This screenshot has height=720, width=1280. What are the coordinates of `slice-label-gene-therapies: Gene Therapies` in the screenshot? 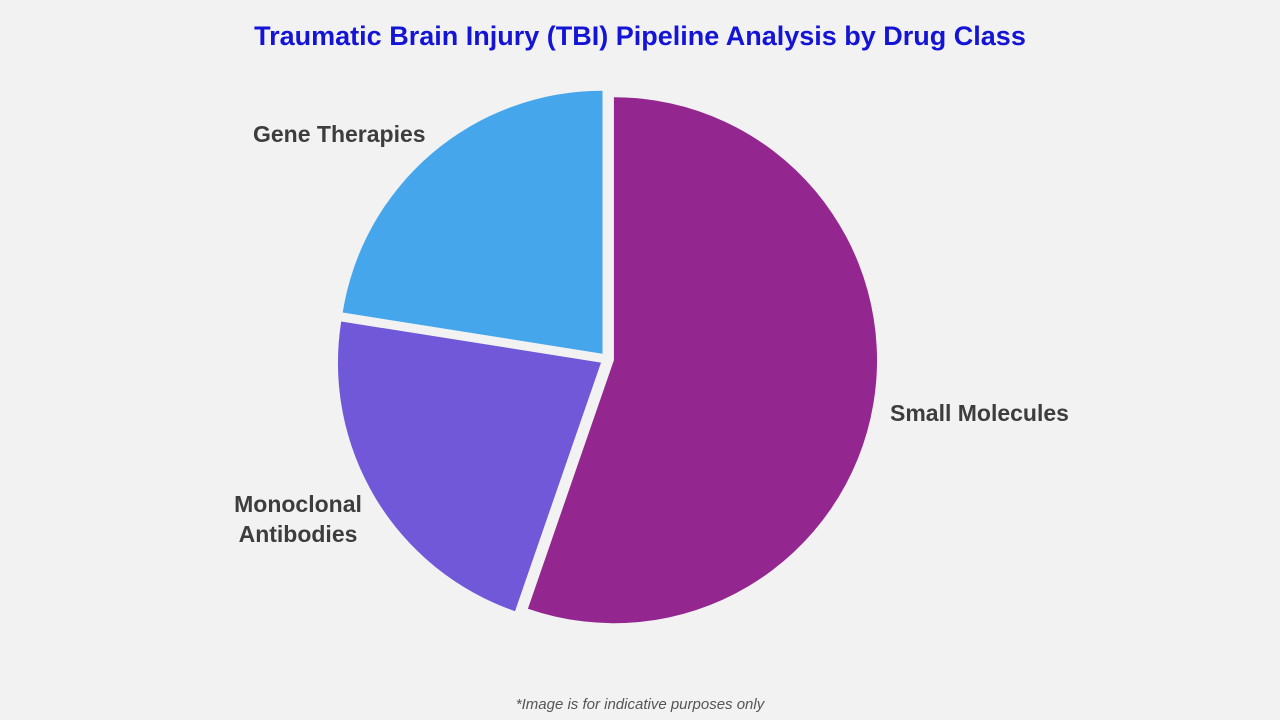 It's located at (339, 134).